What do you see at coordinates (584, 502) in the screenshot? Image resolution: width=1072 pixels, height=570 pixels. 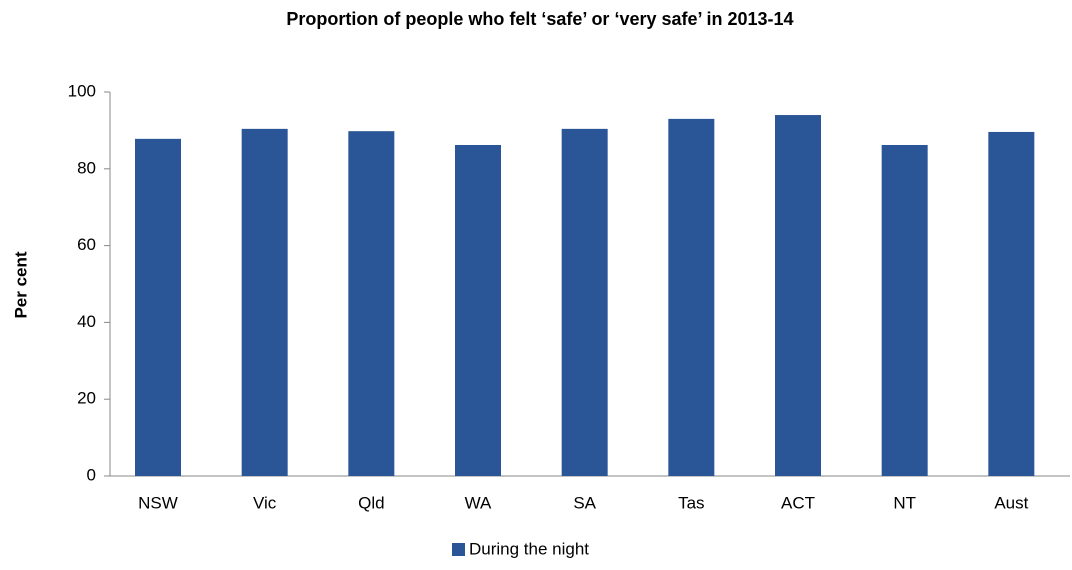 I see `x-tick-label: SA` at bounding box center [584, 502].